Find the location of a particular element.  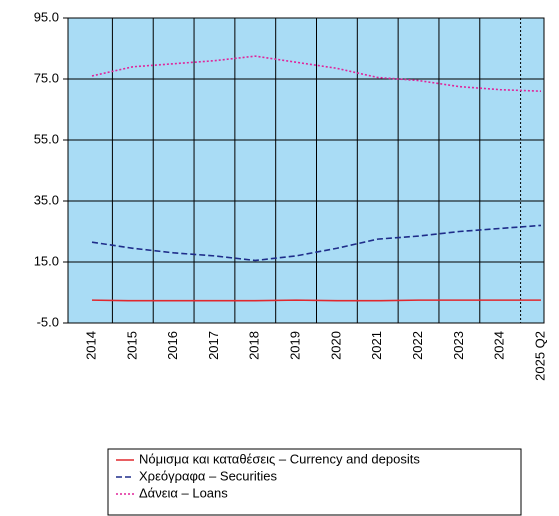

y-tick-label: 15.0 is located at coordinates (46, 260).